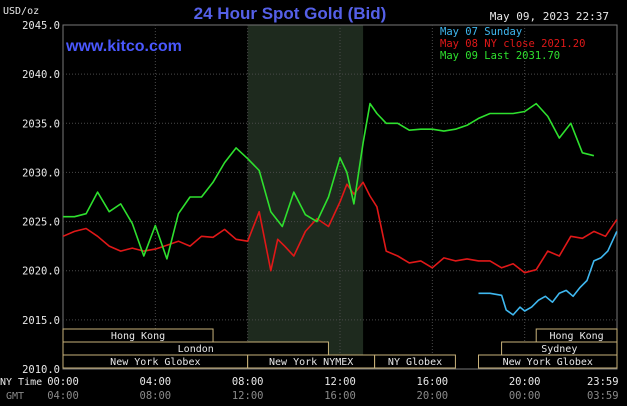  I want to click on session-label: Sydney, so click(559, 349).